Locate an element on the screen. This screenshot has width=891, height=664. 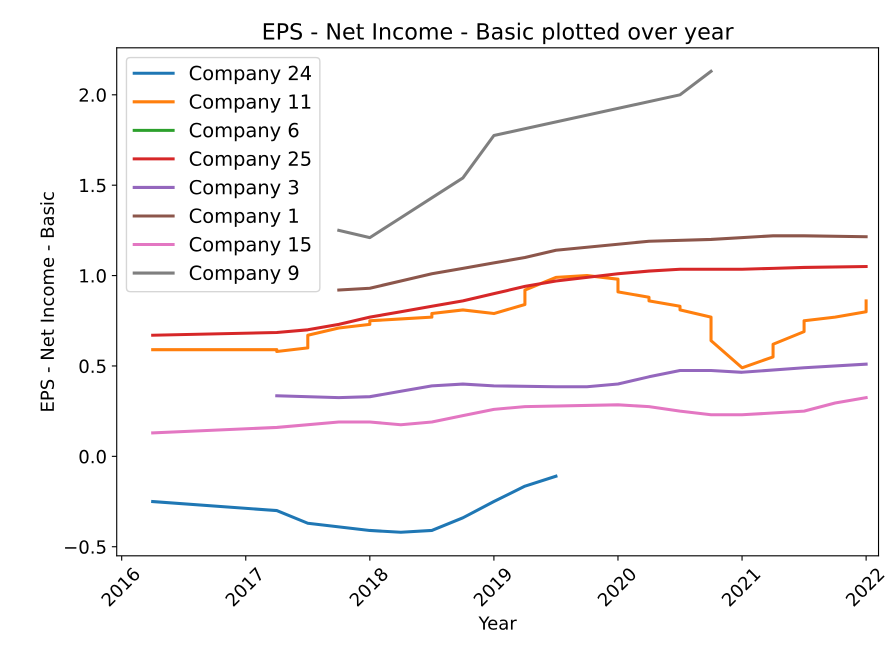
y-tick-label: 1.0 is located at coordinates (93, 276).